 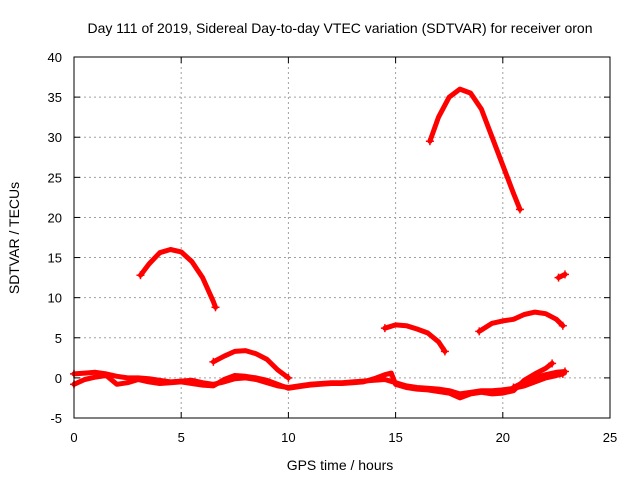 What do you see at coordinates (250, 364) in the screenshot?
I see `series-arc-mid-early` at bounding box center [250, 364].